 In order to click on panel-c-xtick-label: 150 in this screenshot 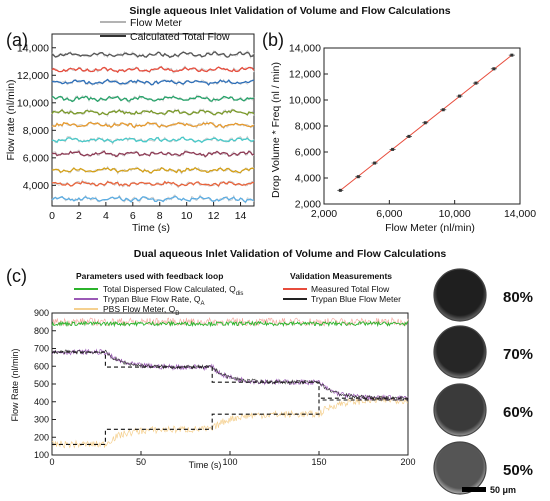, I will do `click(318, 462)`.